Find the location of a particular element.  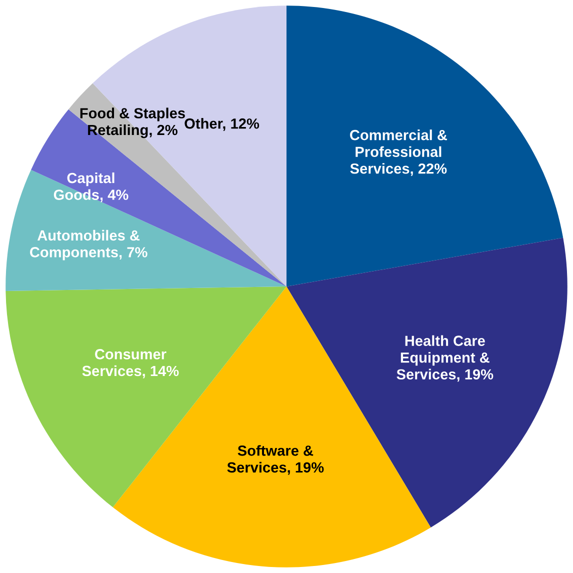

slice-label: Food & Staples Retailing, 2% is located at coordinates (132, 123).